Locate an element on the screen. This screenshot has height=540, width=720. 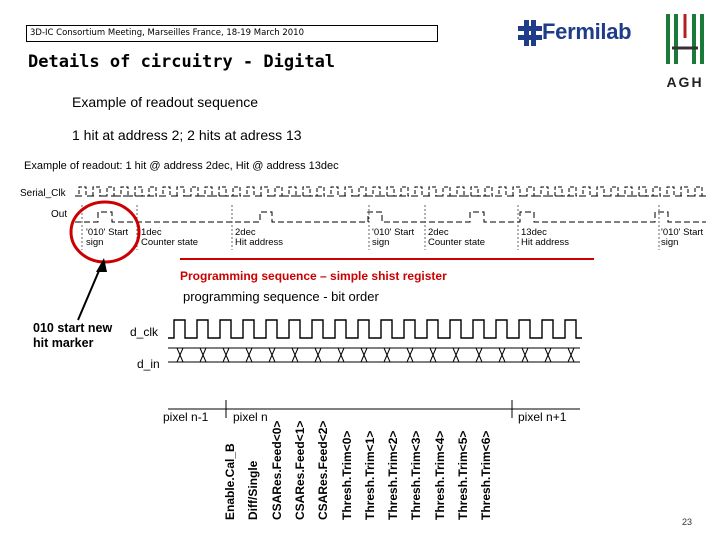
bit-order-label: programming sequence - bit order is located at coordinates (281, 296).